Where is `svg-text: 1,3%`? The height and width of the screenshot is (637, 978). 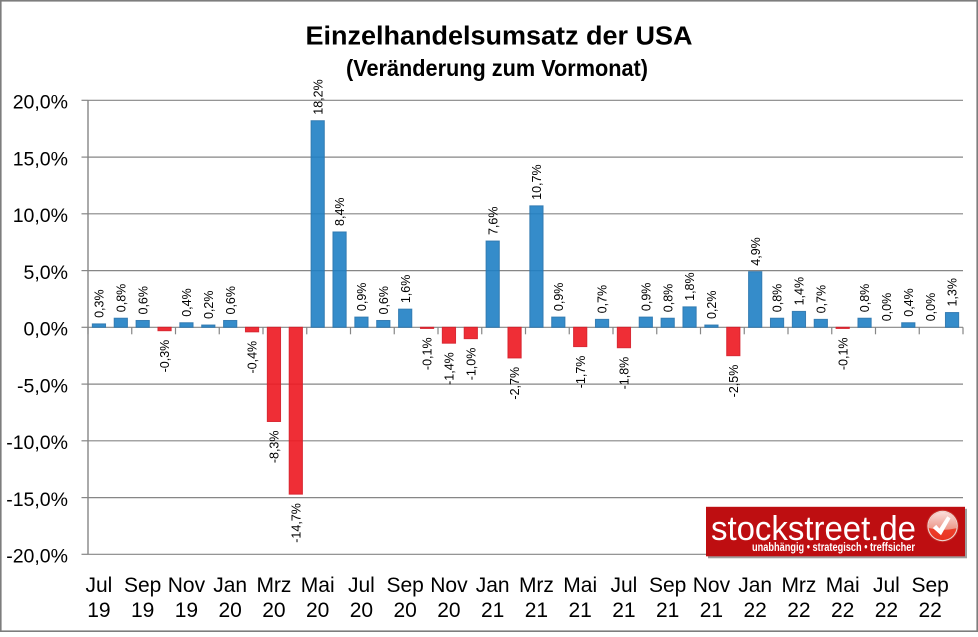 svg-text: 1,3% is located at coordinates (953, 292).